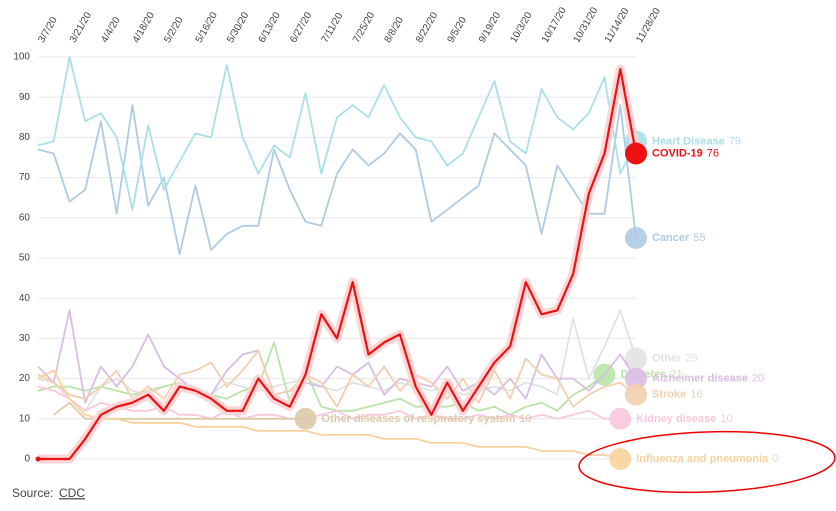 Image resolution: width=836 pixels, height=511 pixels. I want to click on series-value: 16, so click(696, 395).